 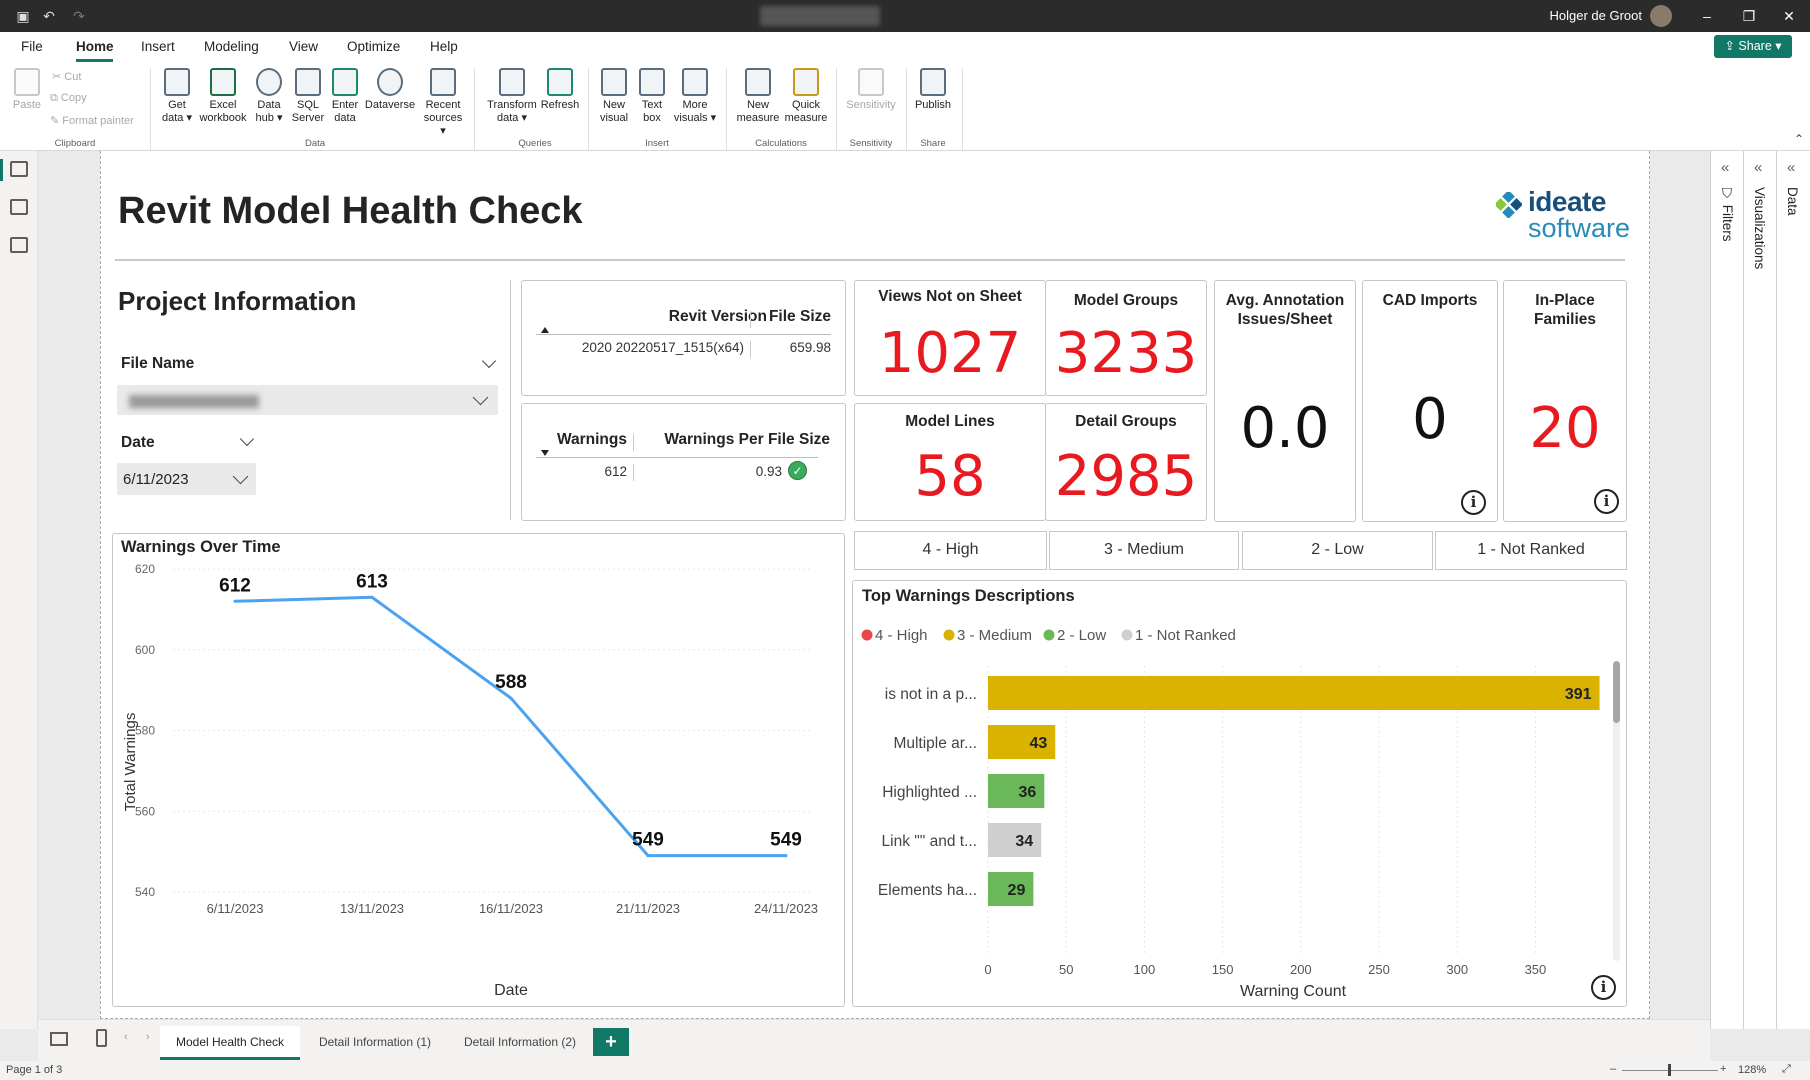 What do you see at coordinates (1531, 550) in the screenshot?
I see `priority-button-not-ranked: 1 - Not Ranked` at bounding box center [1531, 550].